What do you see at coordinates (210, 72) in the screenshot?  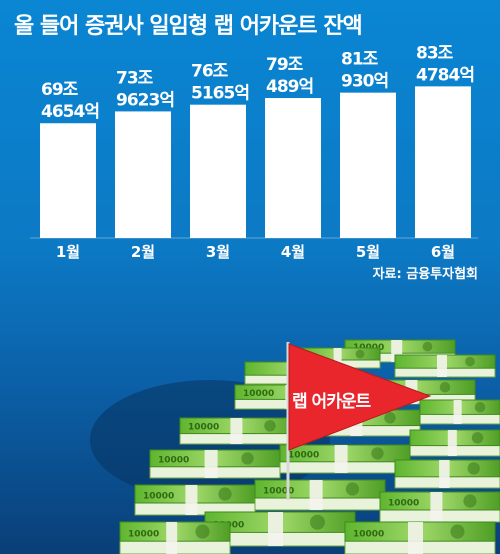 I see `value-label-3-line-1: 76조` at bounding box center [210, 72].